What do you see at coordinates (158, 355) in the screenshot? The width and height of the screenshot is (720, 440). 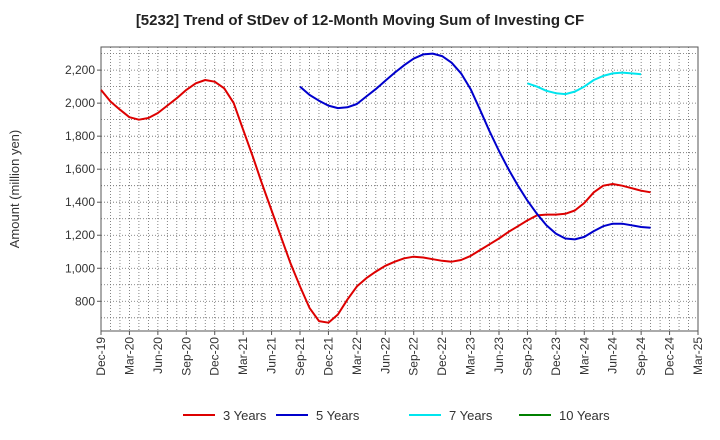 I see `x-tick-label: Jun-20` at bounding box center [158, 355].